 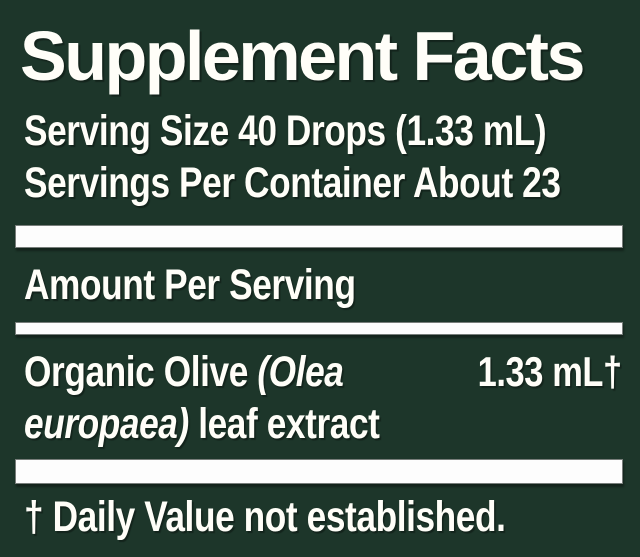 What do you see at coordinates (285, 131) in the screenshot?
I see `serving-size-line: Serving Size 40 Drops (1.33 mL)` at bounding box center [285, 131].